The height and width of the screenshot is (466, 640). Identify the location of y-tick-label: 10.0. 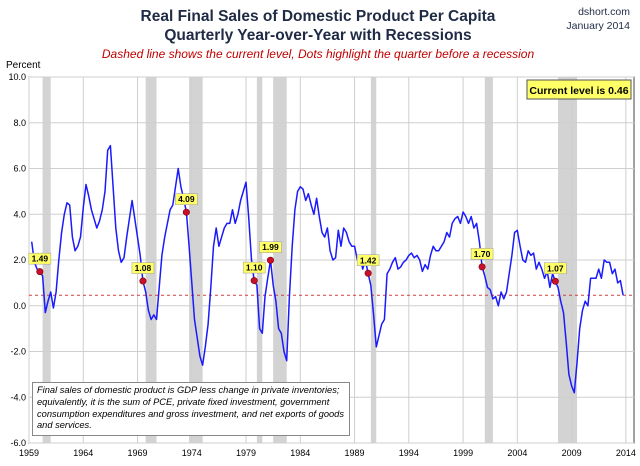
(17, 77).